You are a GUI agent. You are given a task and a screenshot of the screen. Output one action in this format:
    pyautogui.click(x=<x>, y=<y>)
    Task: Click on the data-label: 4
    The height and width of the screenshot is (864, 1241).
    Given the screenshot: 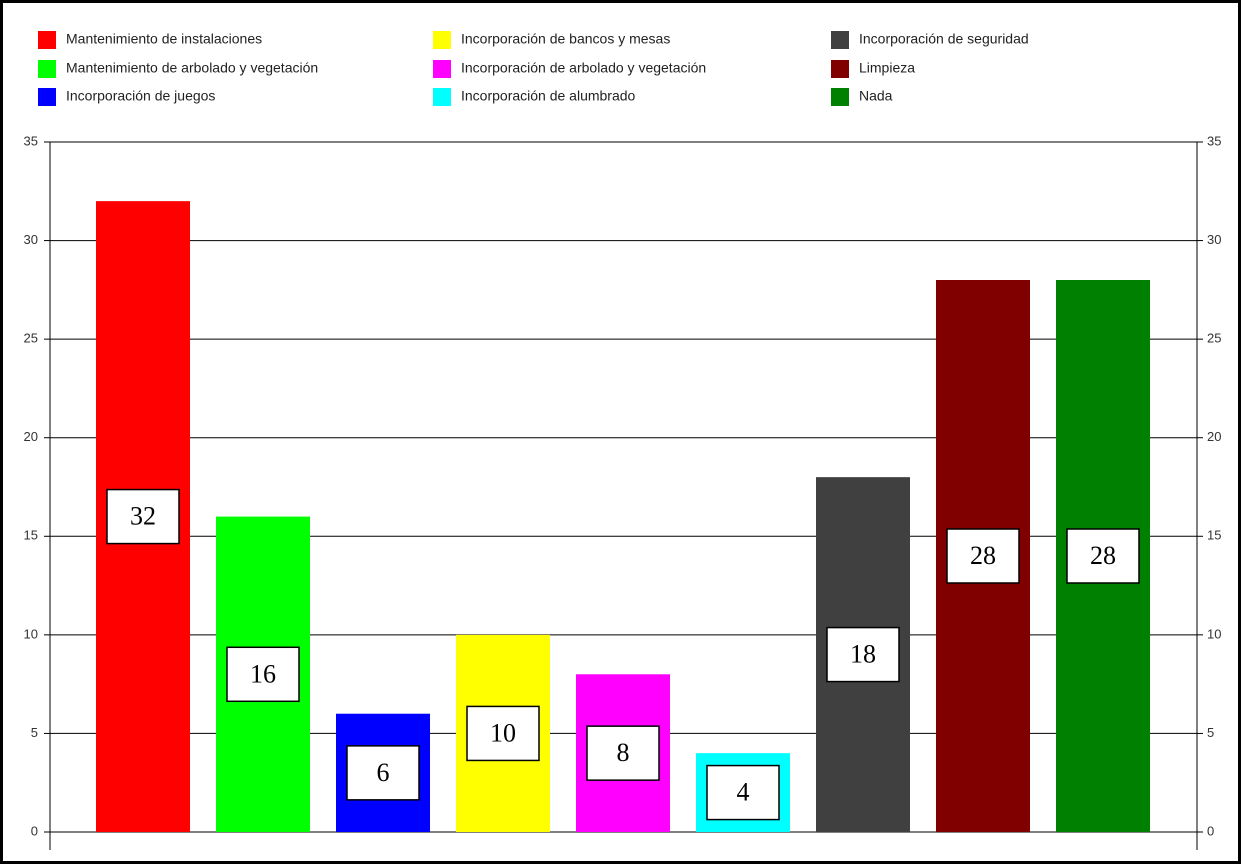 What is the action you would take?
    pyautogui.click(x=743, y=792)
    